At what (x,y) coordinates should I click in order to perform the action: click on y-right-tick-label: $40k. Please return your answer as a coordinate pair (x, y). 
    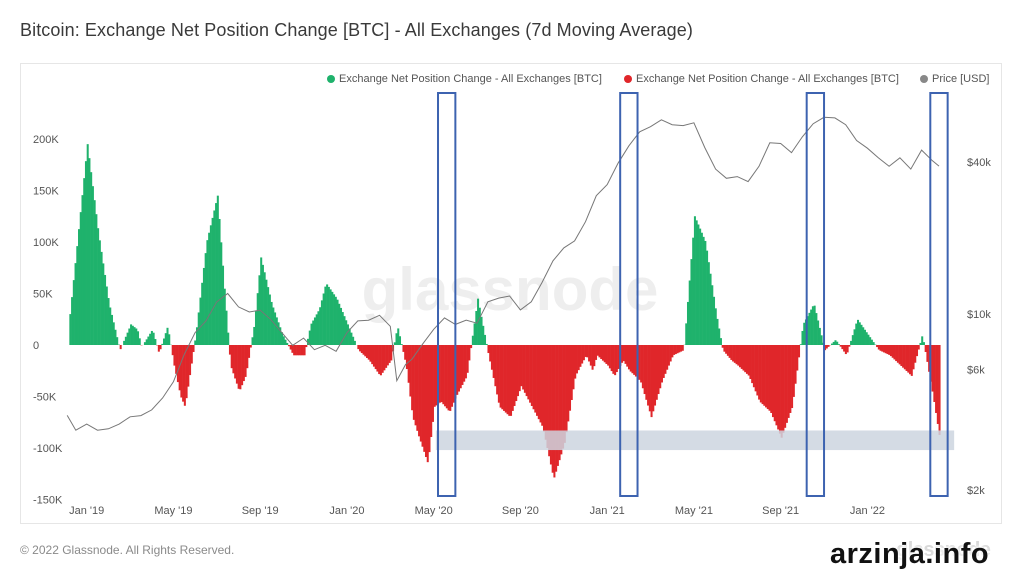
    Looking at the image, I should click on (979, 163).